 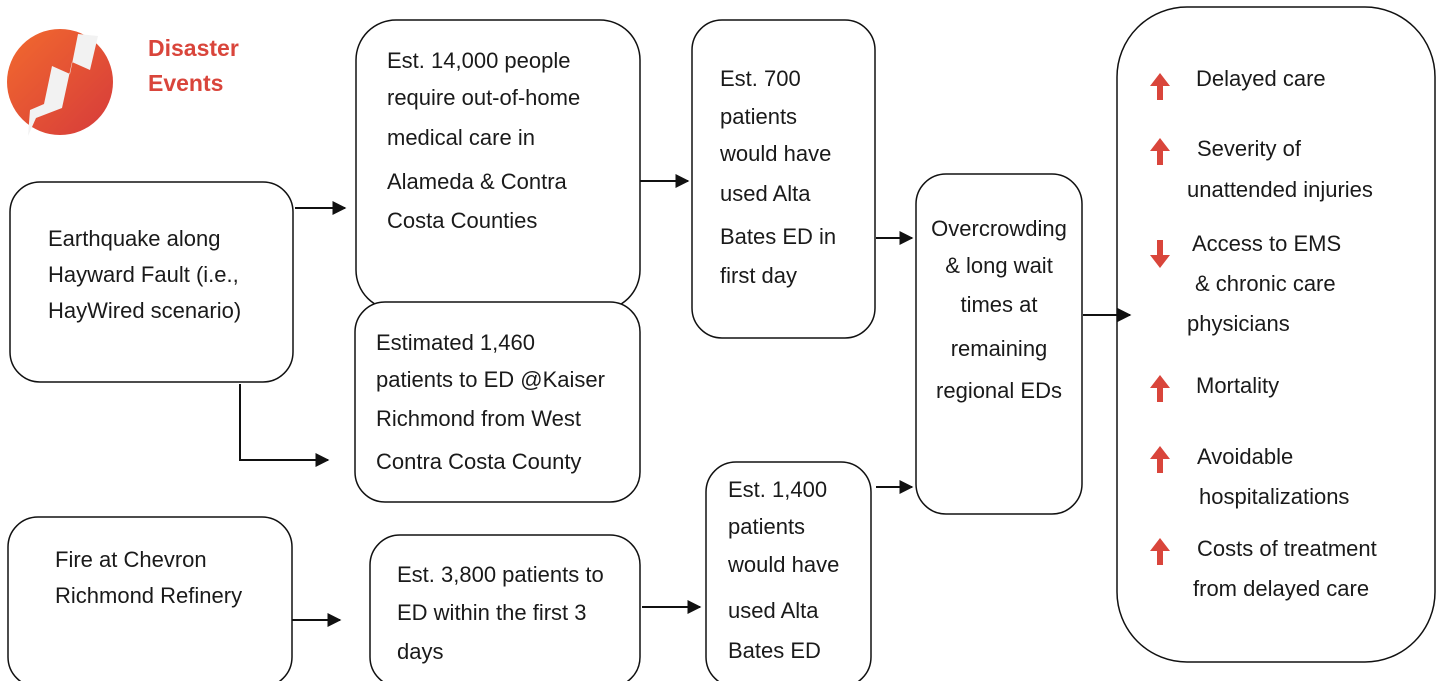 I want to click on node-text: patients to ED @Kaiser, so click(x=490, y=379).